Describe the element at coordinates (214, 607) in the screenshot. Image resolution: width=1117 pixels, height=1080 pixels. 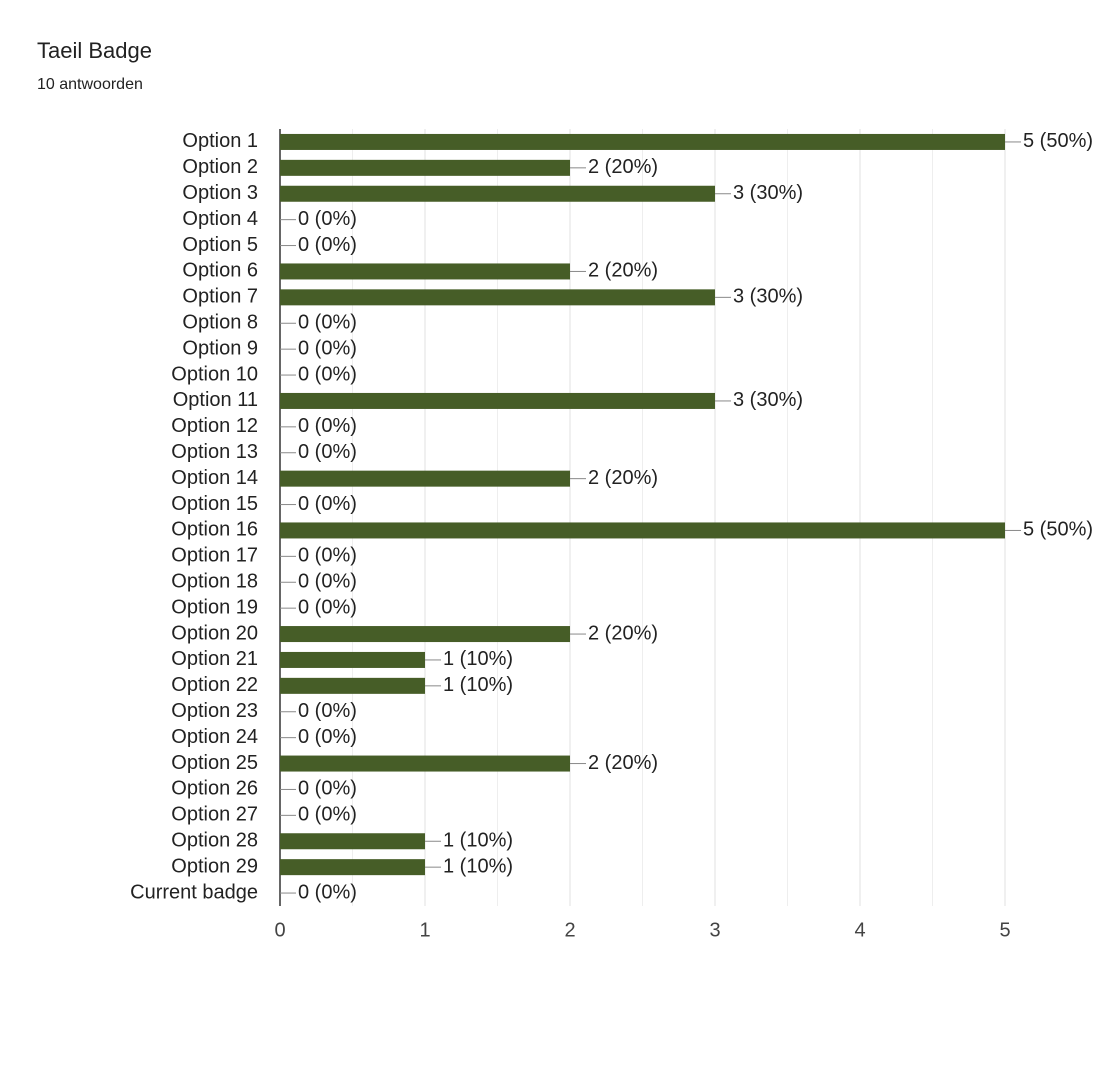
I see `y-tick-label: Option 19` at that location.